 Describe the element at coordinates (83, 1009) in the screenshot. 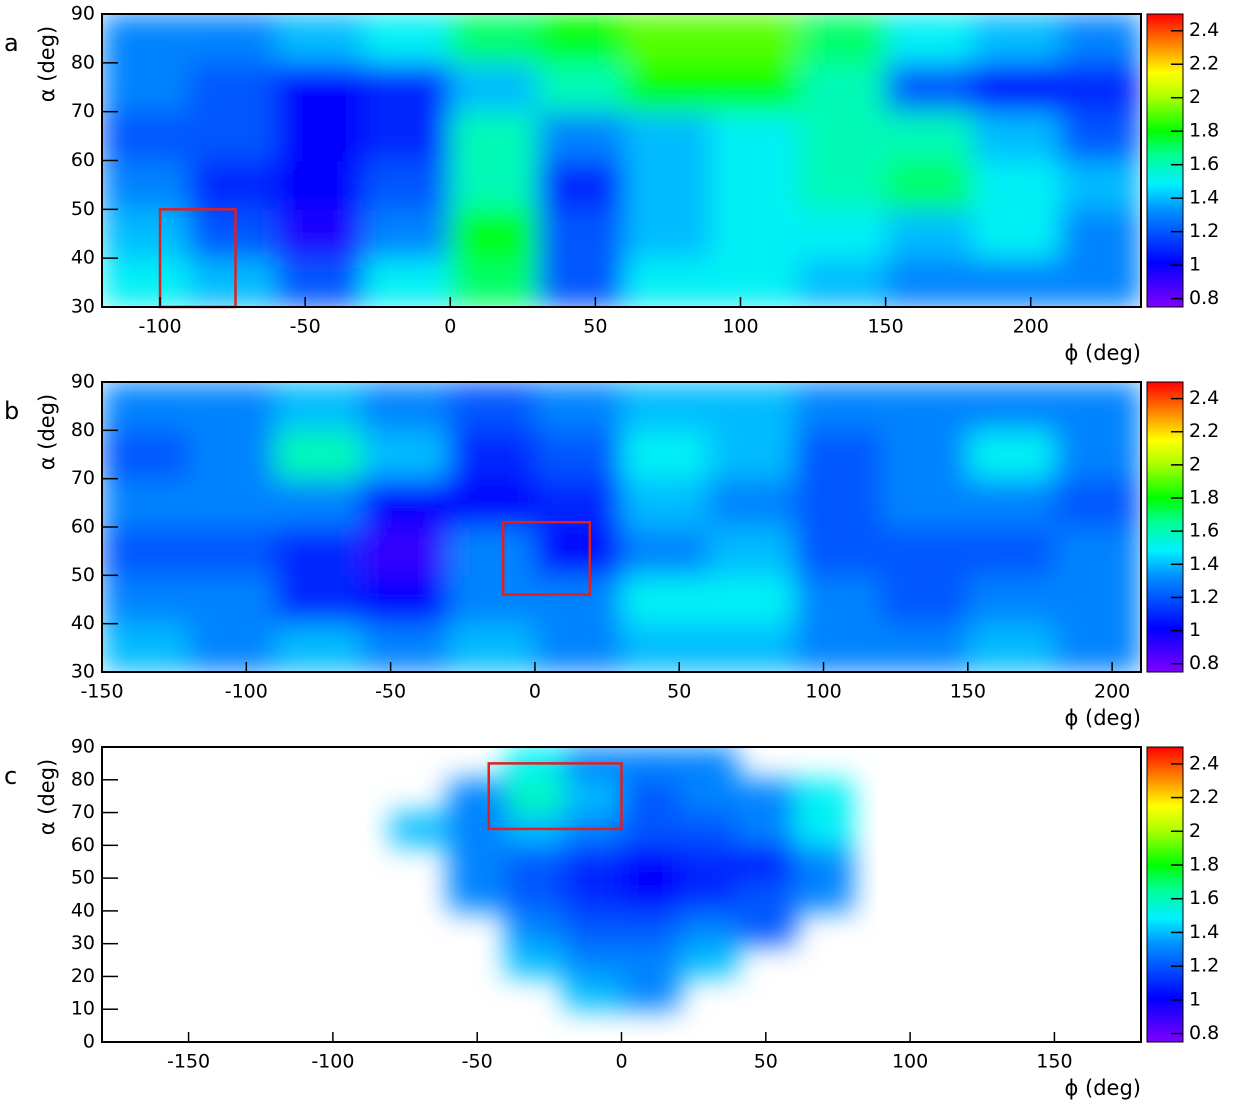

I see `y-tick-label: 10` at that location.